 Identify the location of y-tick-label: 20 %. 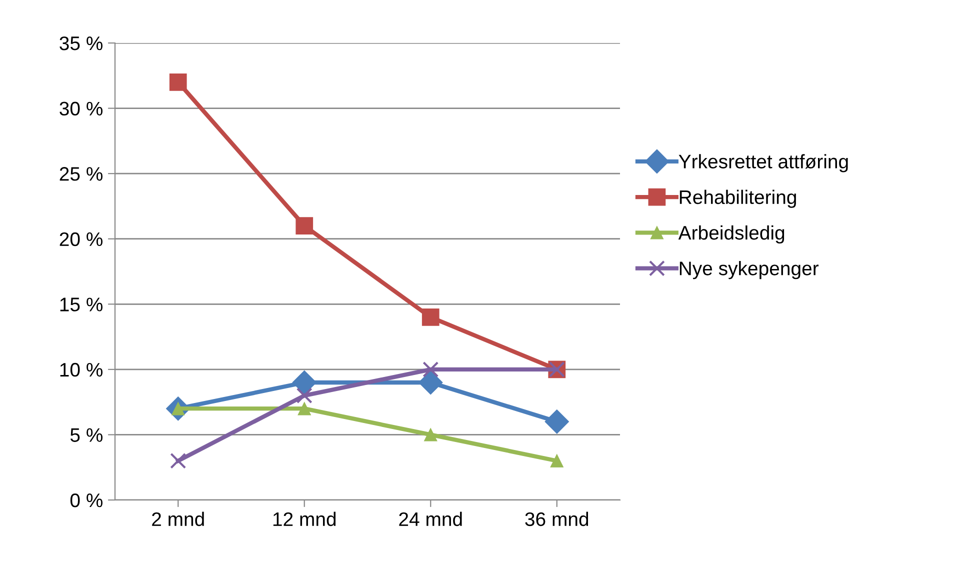
(81, 239).